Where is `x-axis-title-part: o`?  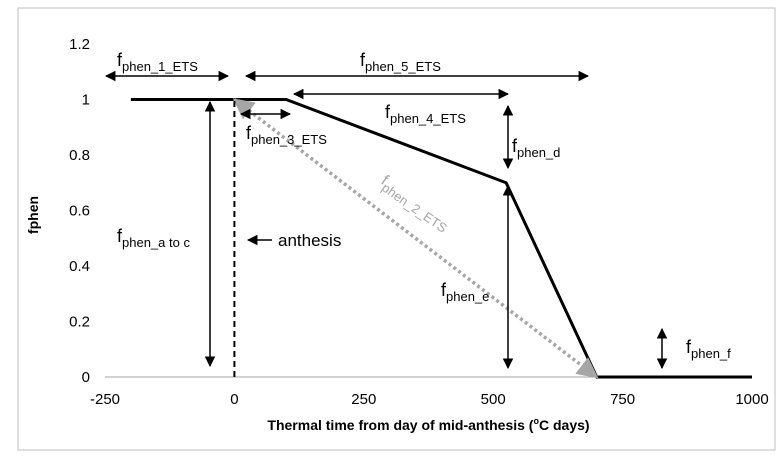
x-axis-title-part: o is located at coordinates (536, 421).